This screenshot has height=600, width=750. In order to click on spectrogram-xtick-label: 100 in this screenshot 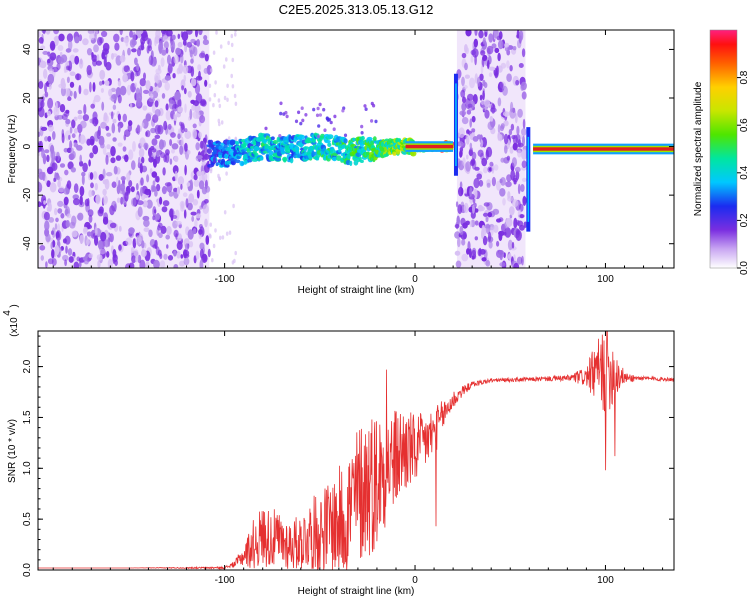, I will do `click(605, 279)`.